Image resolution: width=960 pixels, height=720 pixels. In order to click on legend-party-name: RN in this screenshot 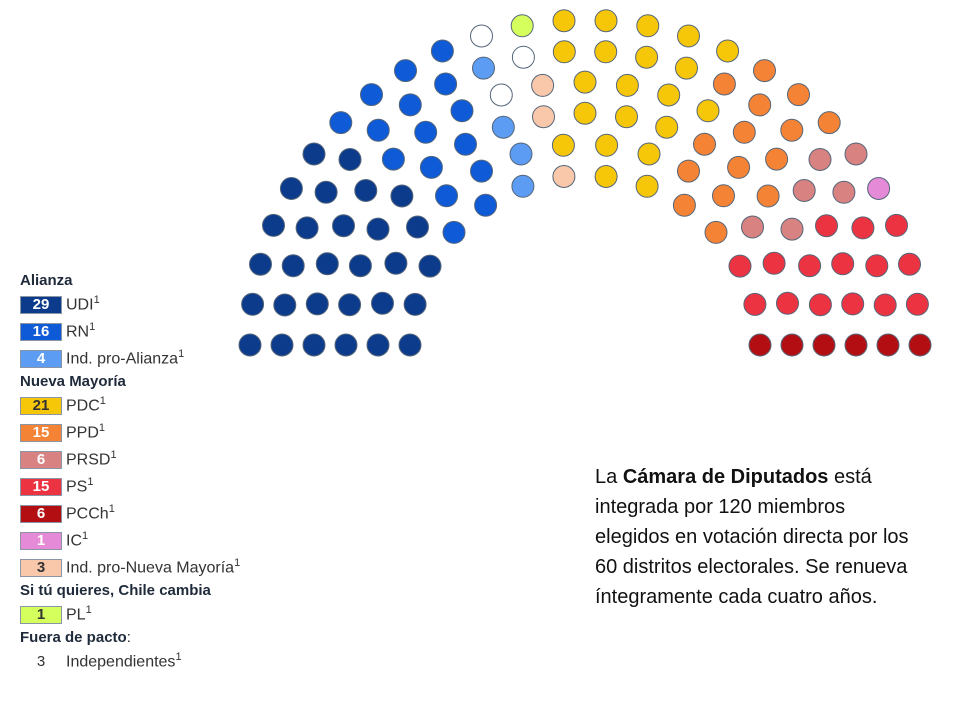, I will do `click(78, 332)`.